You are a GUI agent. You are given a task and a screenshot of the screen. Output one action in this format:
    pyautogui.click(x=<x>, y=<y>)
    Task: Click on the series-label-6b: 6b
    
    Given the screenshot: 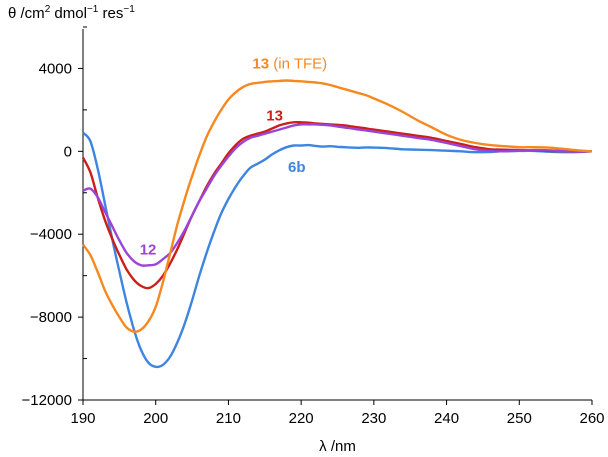 What is the action you would take?
    pyautogui.click(x=297, y=167)
    